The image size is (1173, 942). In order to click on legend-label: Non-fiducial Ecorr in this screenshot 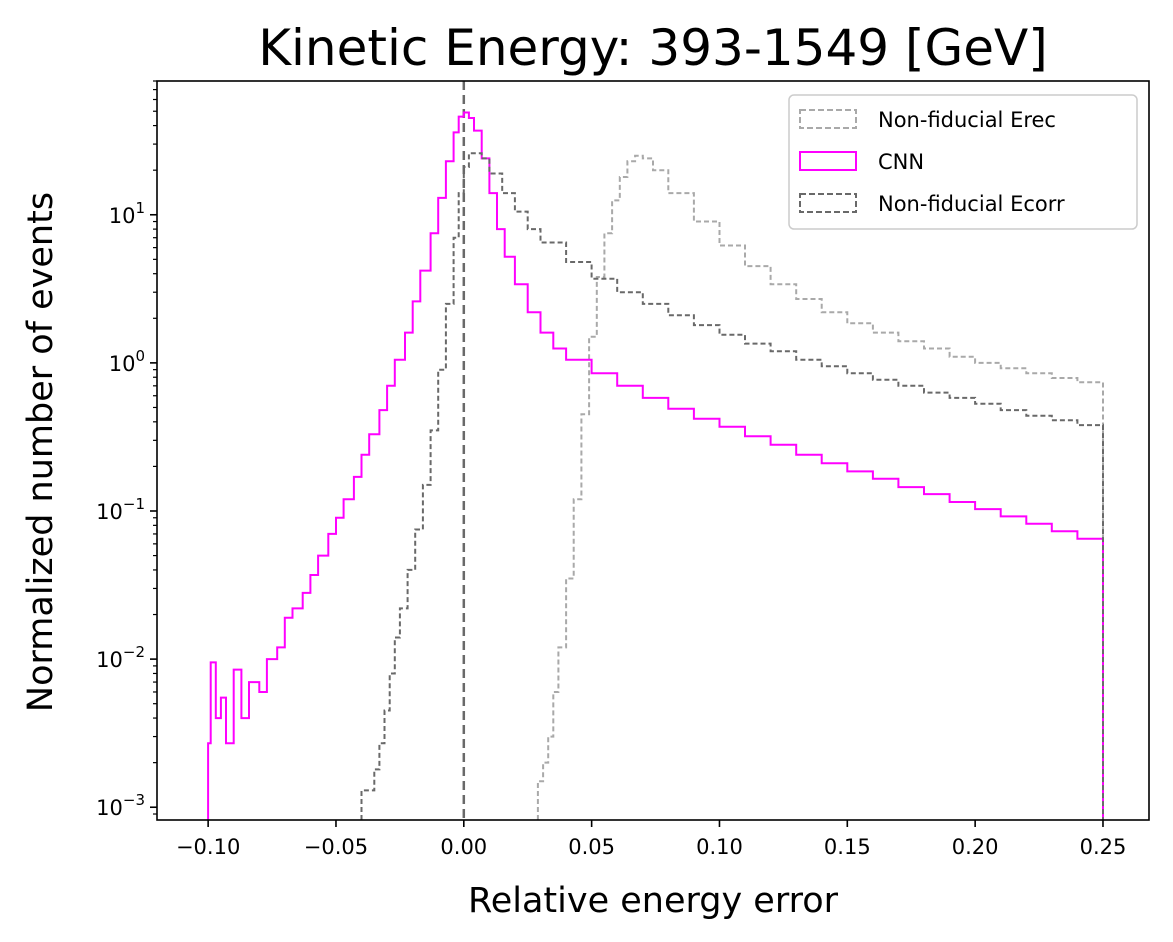, I will do `click(971, 204)`.